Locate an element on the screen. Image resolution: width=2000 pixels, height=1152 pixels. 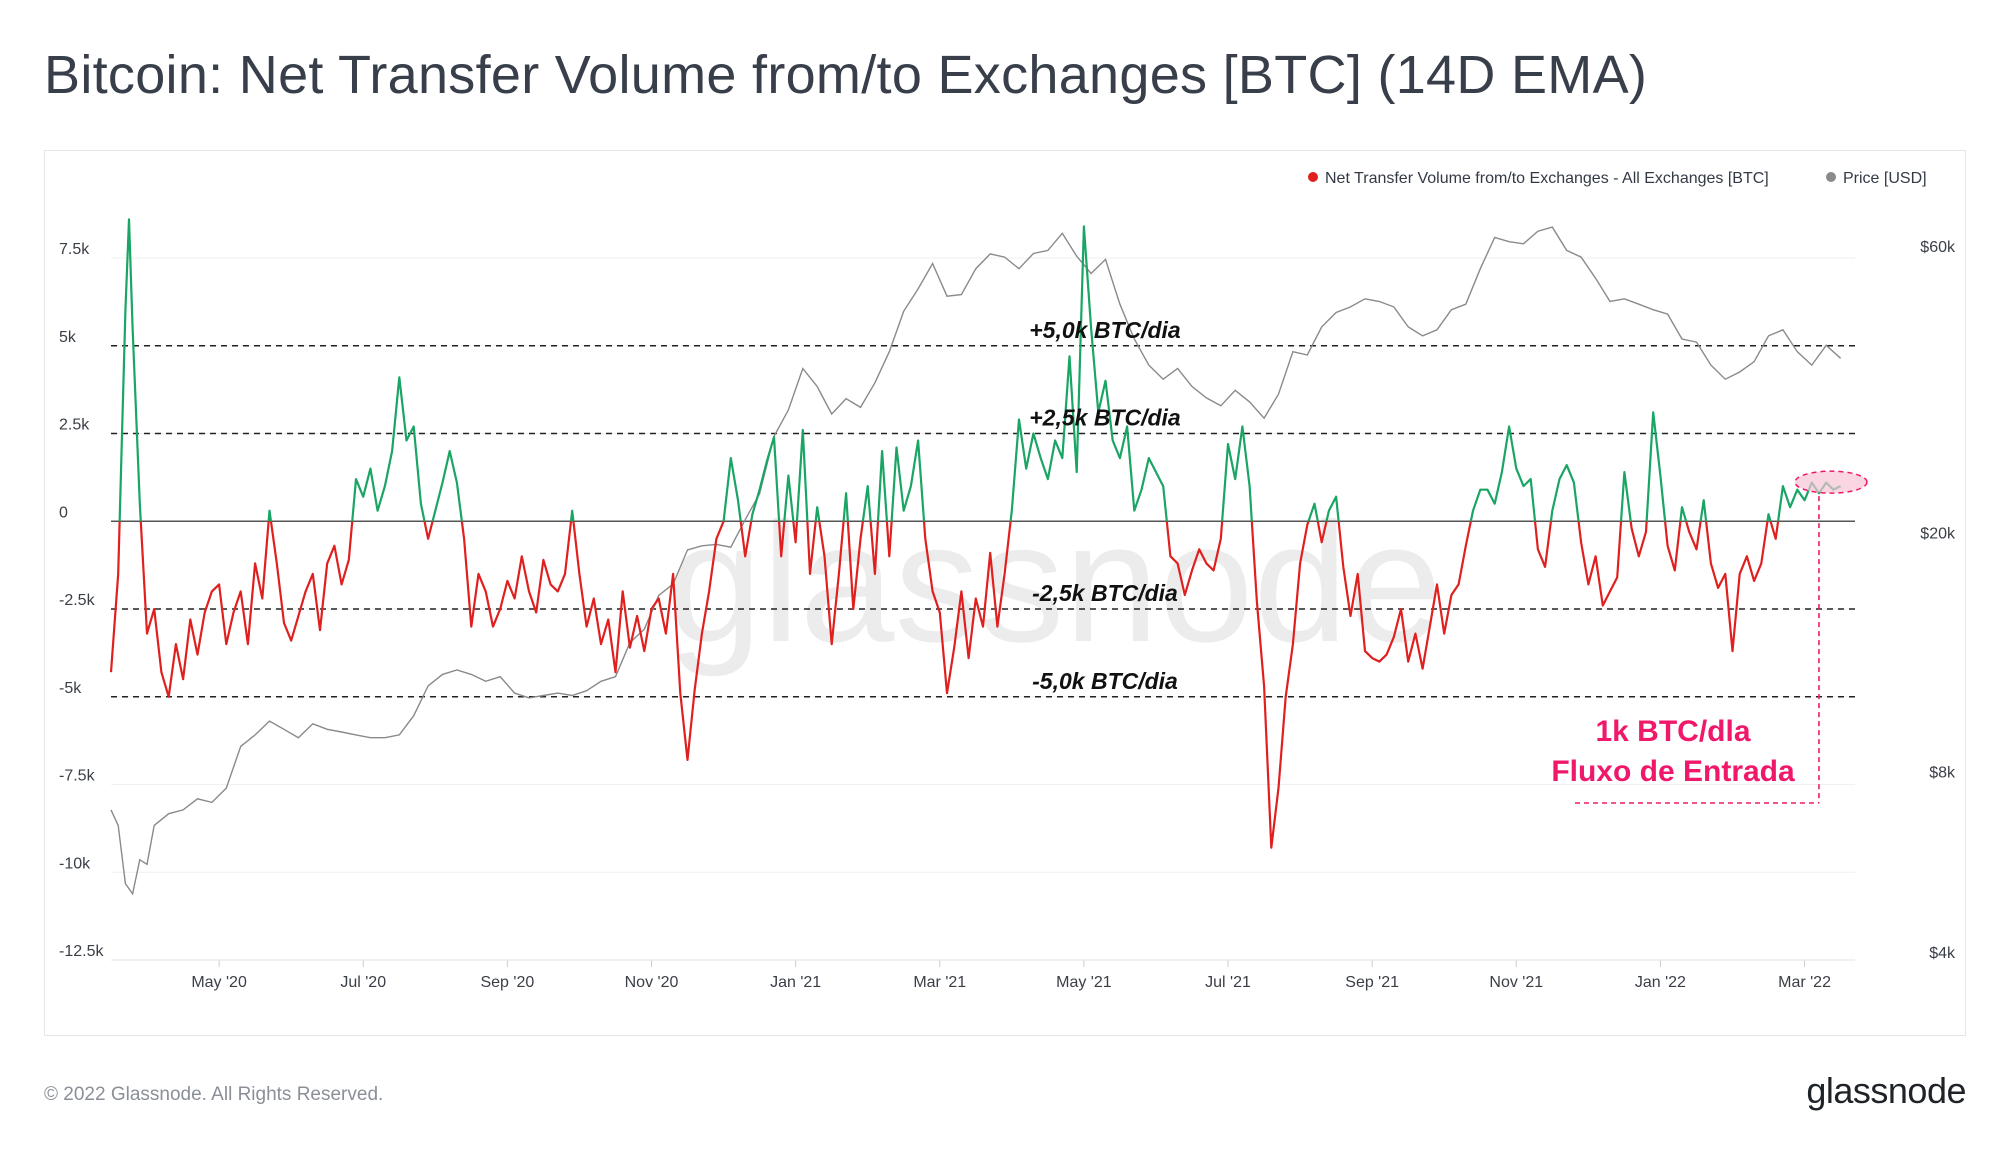
y-axis-left: 7.5k 5k 2.5k 0 -2.5k -5k -7.5k -10k -12.5k is located at coordinates (81, 600).